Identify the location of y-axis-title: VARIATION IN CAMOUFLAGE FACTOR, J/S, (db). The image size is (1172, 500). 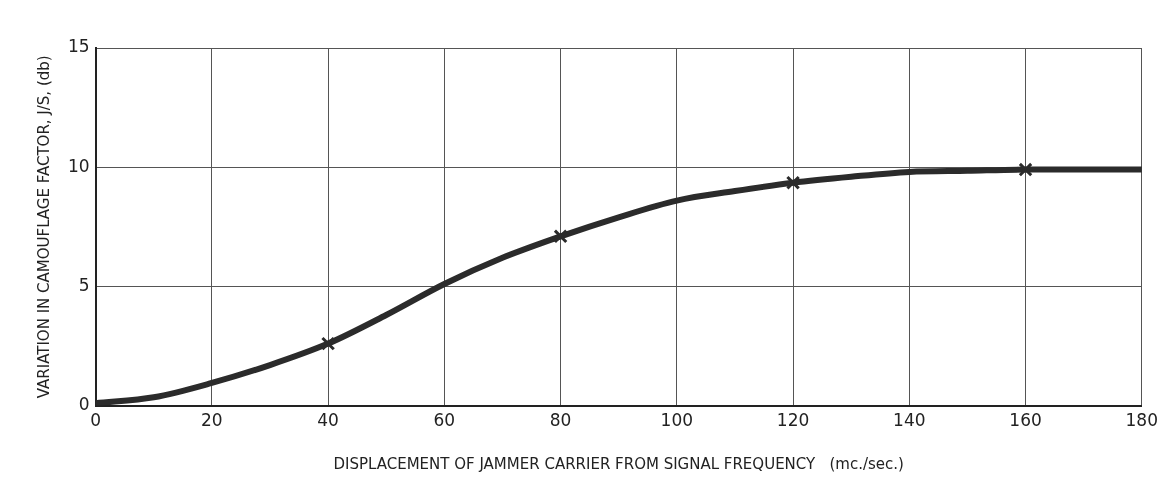
(43, 227).